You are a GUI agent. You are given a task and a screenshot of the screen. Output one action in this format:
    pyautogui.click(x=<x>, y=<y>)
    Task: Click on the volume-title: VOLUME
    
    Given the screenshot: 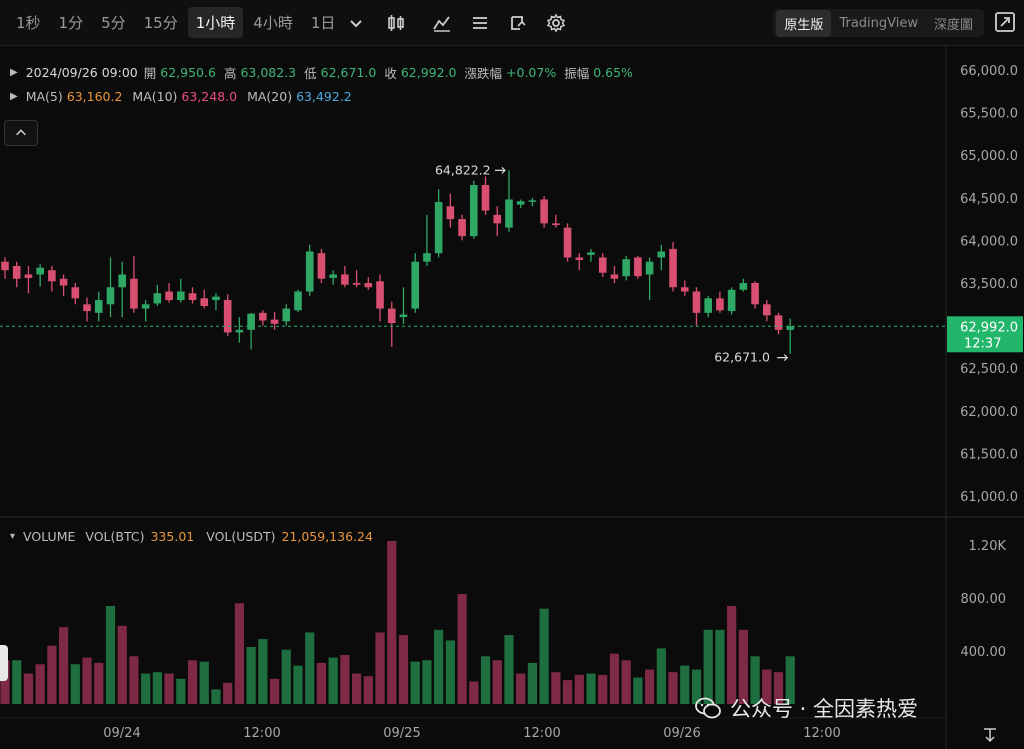 What is the action you would take?
    pyautogui.click(x=49, y=536)
    